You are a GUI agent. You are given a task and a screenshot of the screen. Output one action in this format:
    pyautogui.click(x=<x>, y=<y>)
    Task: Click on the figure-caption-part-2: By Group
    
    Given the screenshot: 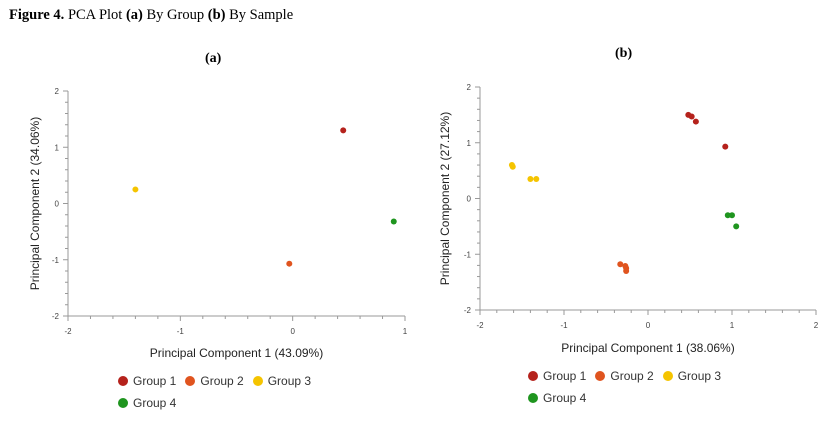 What is the action you would take?
    pyautogui.click(x=175, y=15)
    